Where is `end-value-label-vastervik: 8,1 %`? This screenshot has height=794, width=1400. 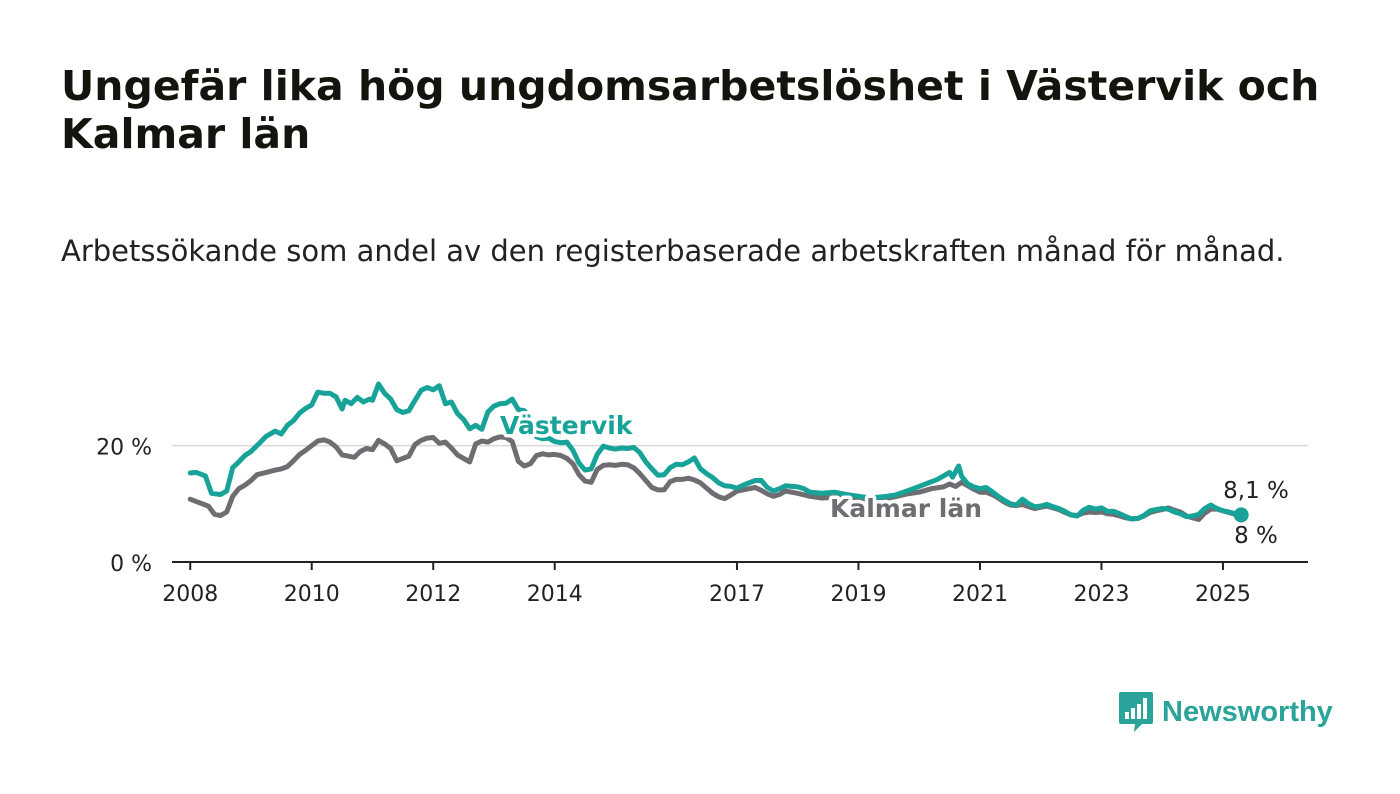
end-value-label-vastervik: 8,1 % is located at coordinates (1256, 491).